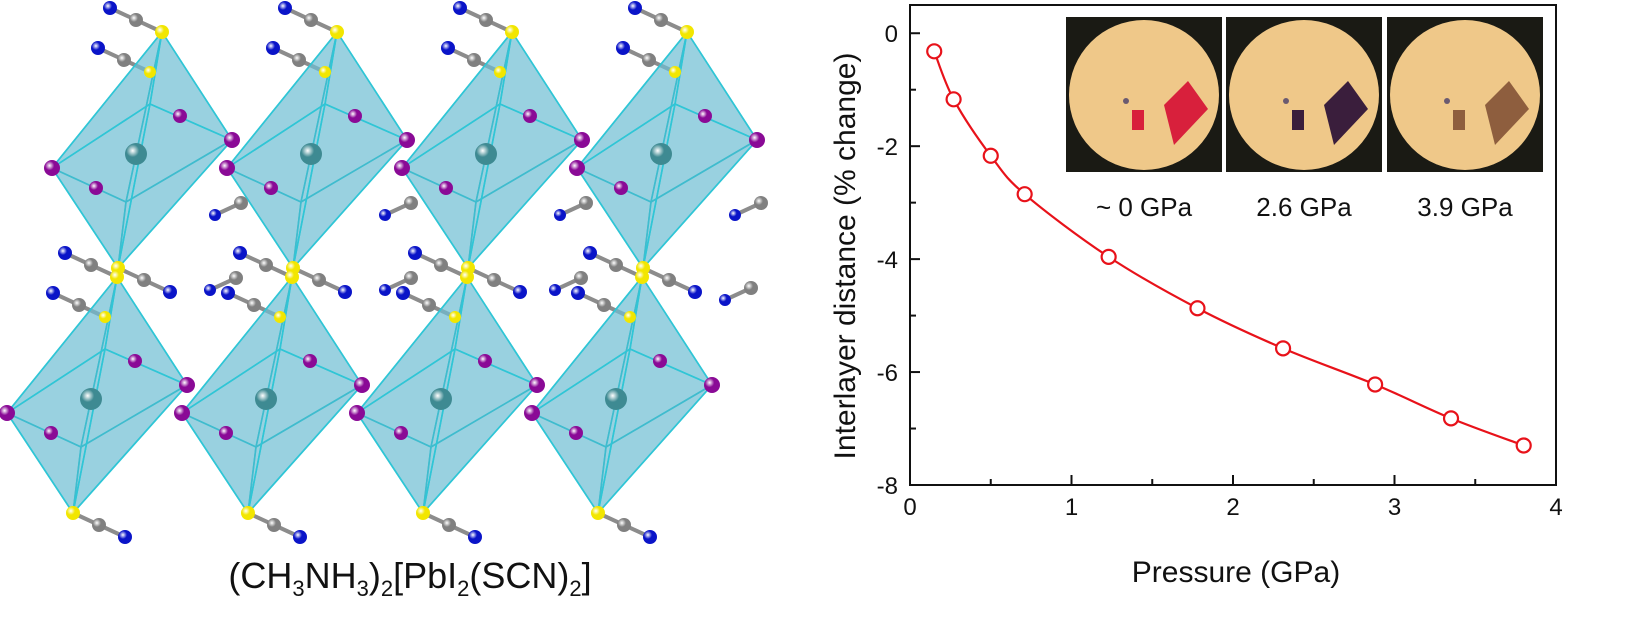 The width and height of the screenshot is (1640, 624). Describe the element at coordinates (1232, 507) in the screenshot. I see `x-tick-label: 2` at that location.